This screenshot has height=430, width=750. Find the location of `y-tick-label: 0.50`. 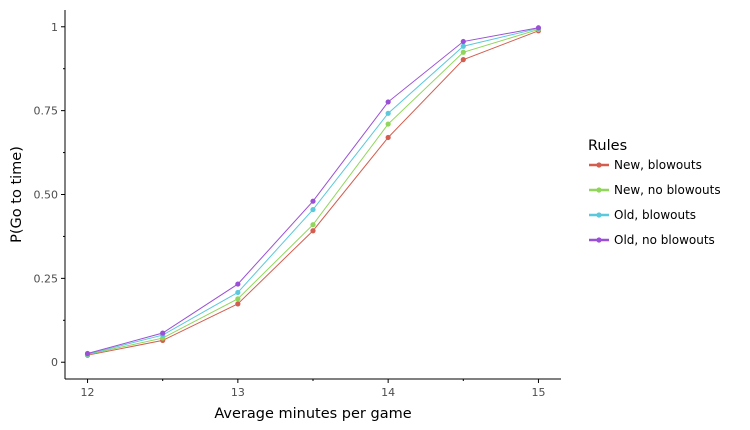

y-tick-label: 0.50 is located at coordinates (46, 195).